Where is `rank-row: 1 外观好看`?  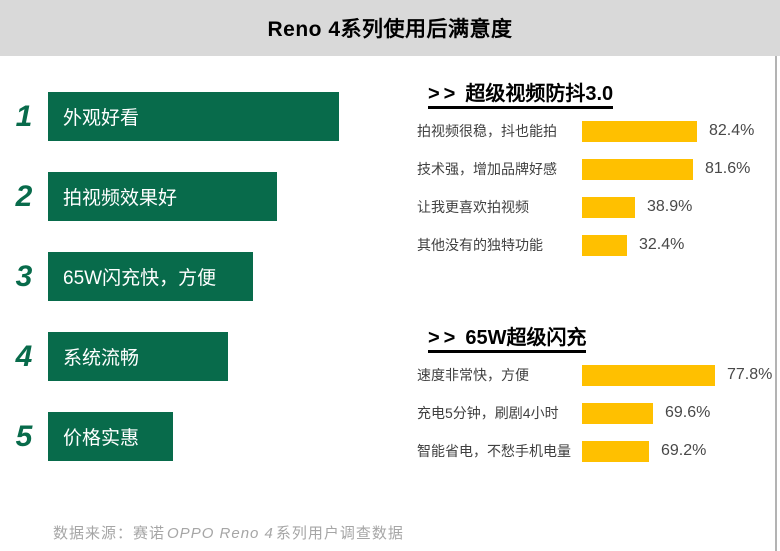 rank-row: 1 外观好看 is located at coordinates (200, 116).